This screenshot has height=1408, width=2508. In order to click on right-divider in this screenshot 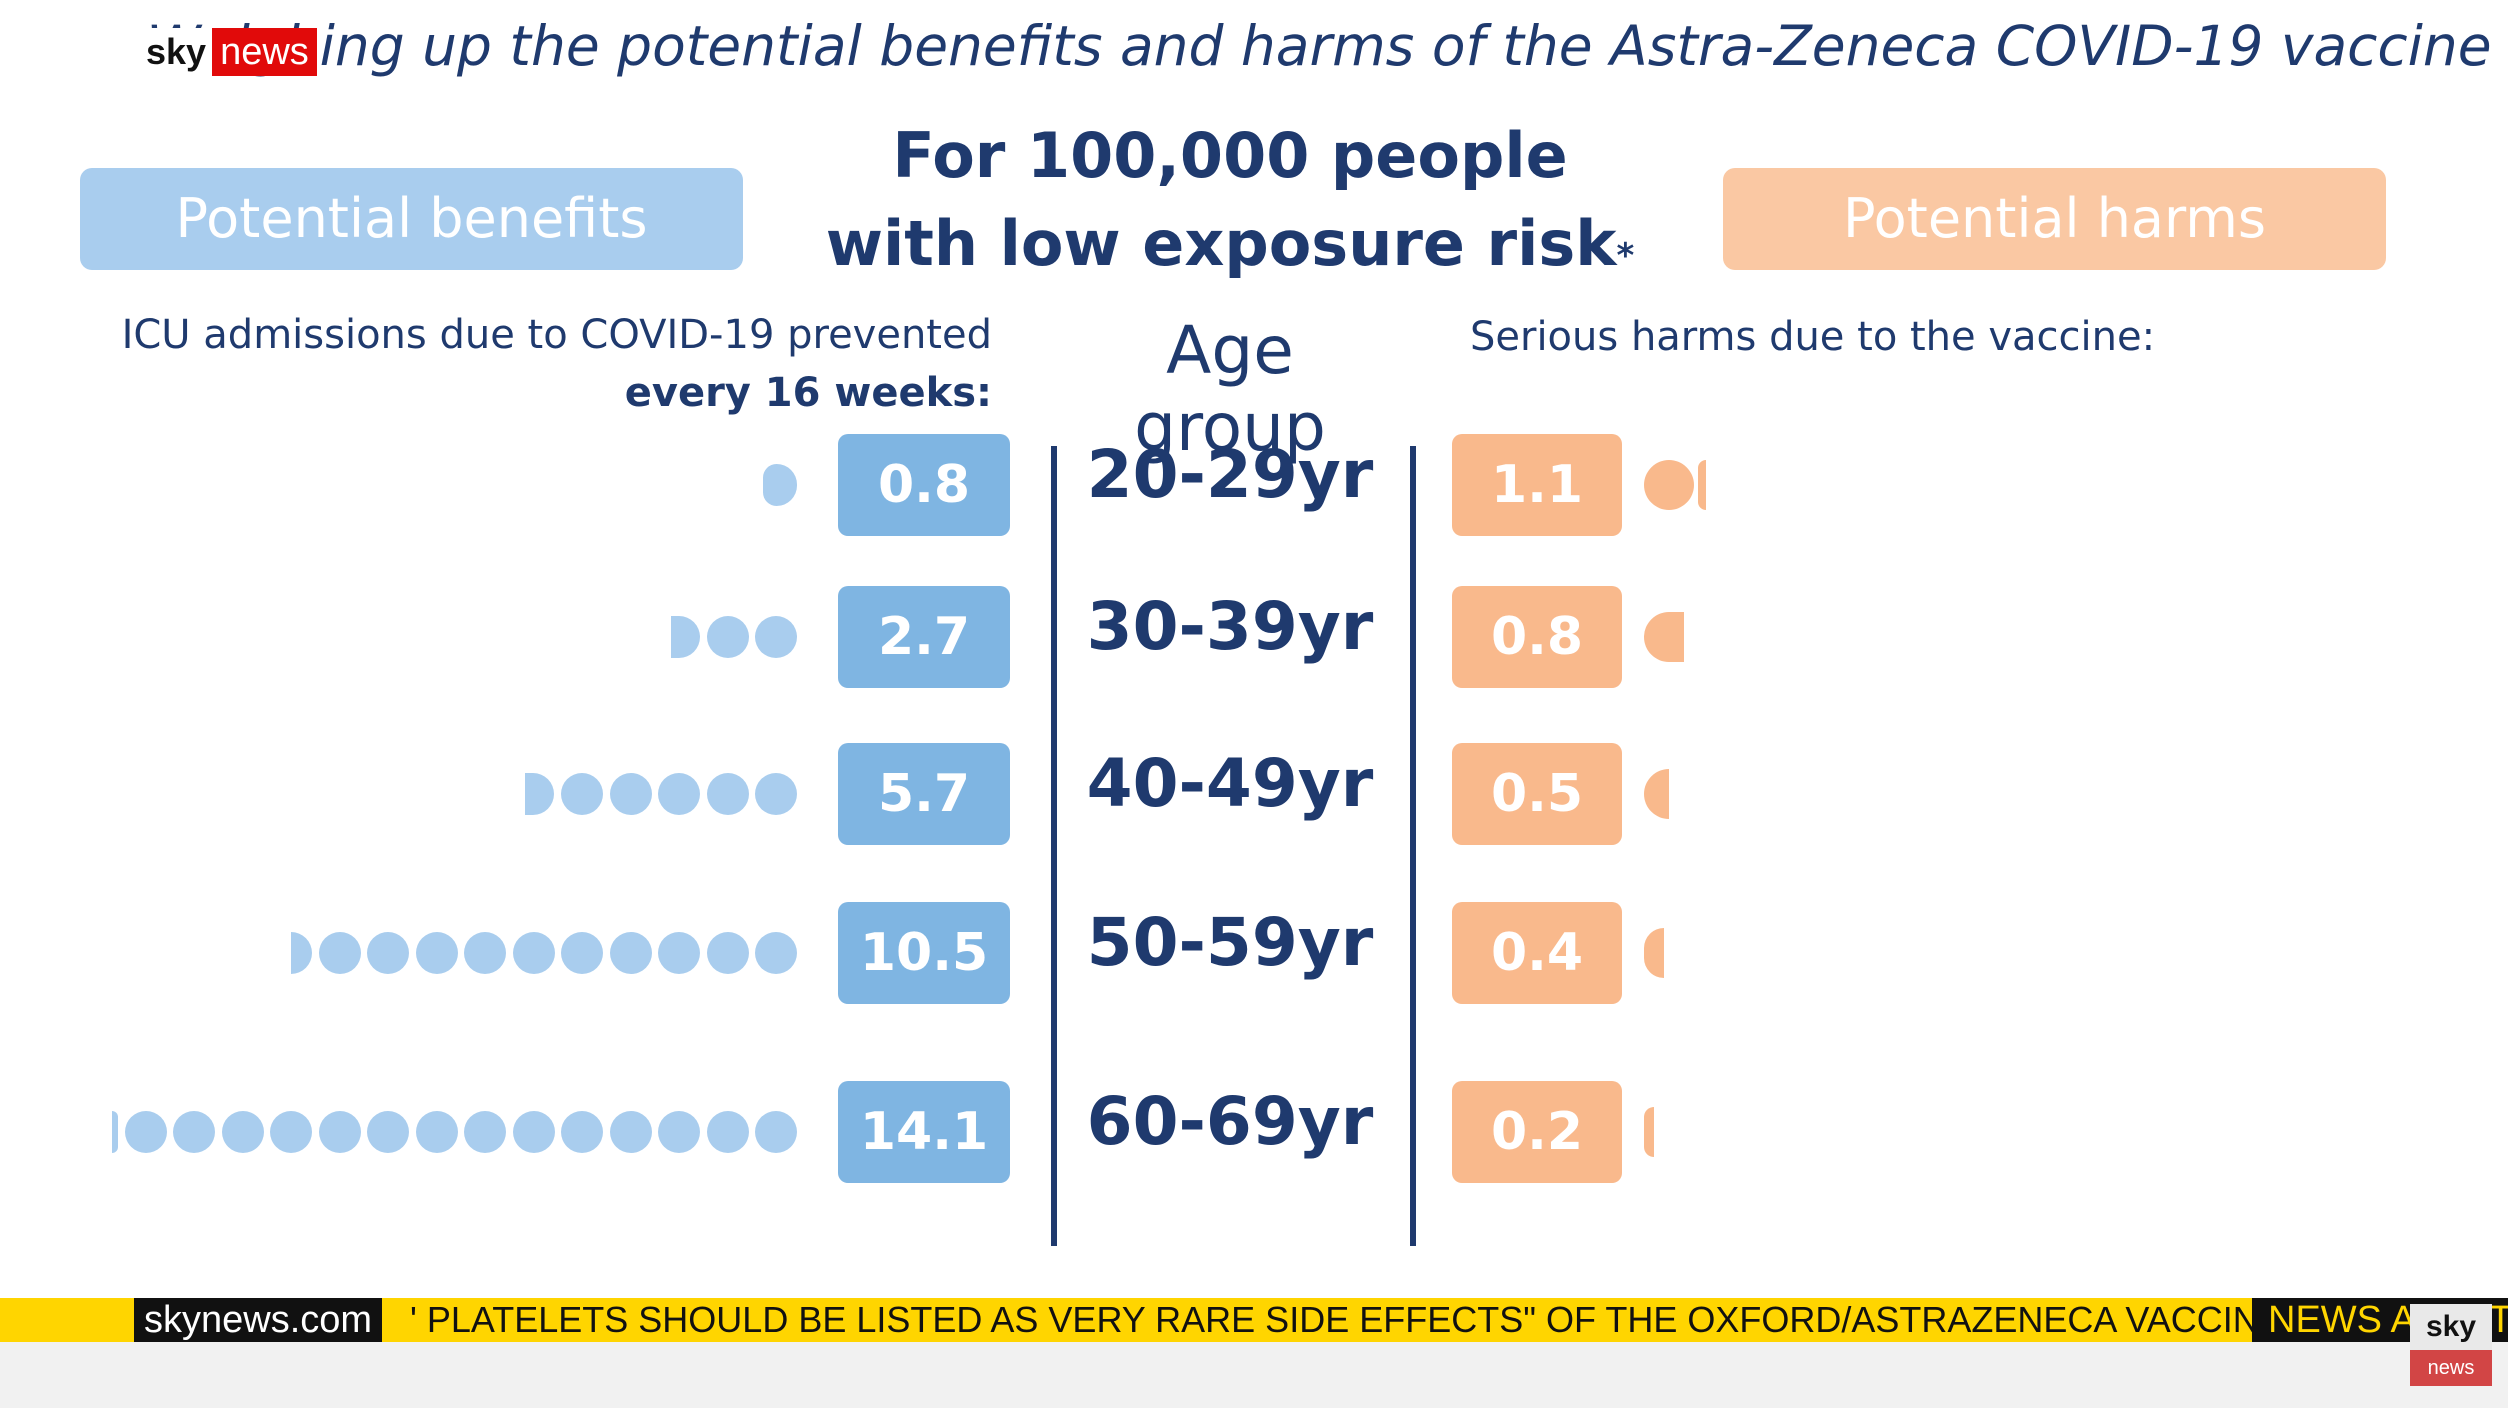, I will do `click(1413, 846)`.